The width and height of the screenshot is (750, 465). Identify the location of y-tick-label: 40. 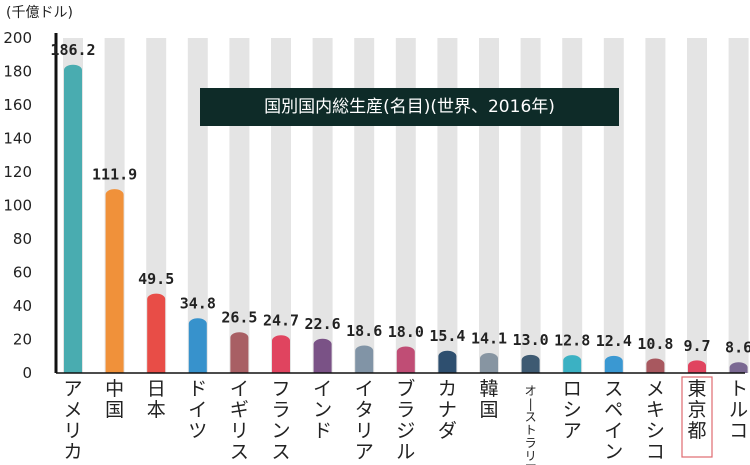
(22, 306).